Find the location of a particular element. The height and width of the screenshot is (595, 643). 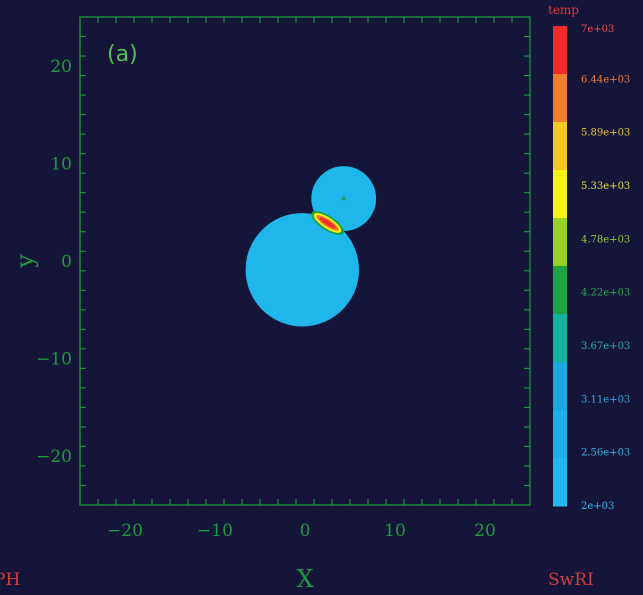

corner-left-label: PH is located at coordinates (10, 580).